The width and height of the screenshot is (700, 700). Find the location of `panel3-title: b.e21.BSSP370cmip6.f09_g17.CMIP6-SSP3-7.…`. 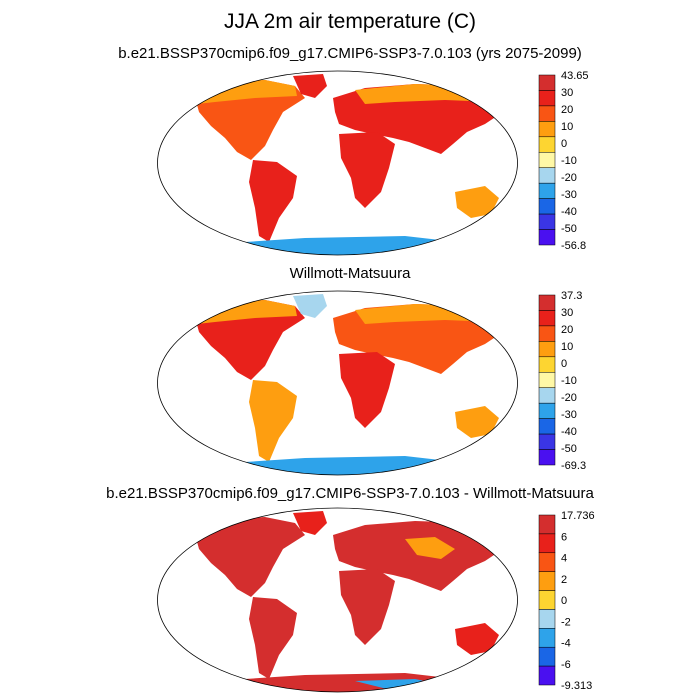

panel3-title: b.e21.BSSP370cmip6.f09_g17.CMIP6-SSP3-7.… is located at coordinates (350, 493).